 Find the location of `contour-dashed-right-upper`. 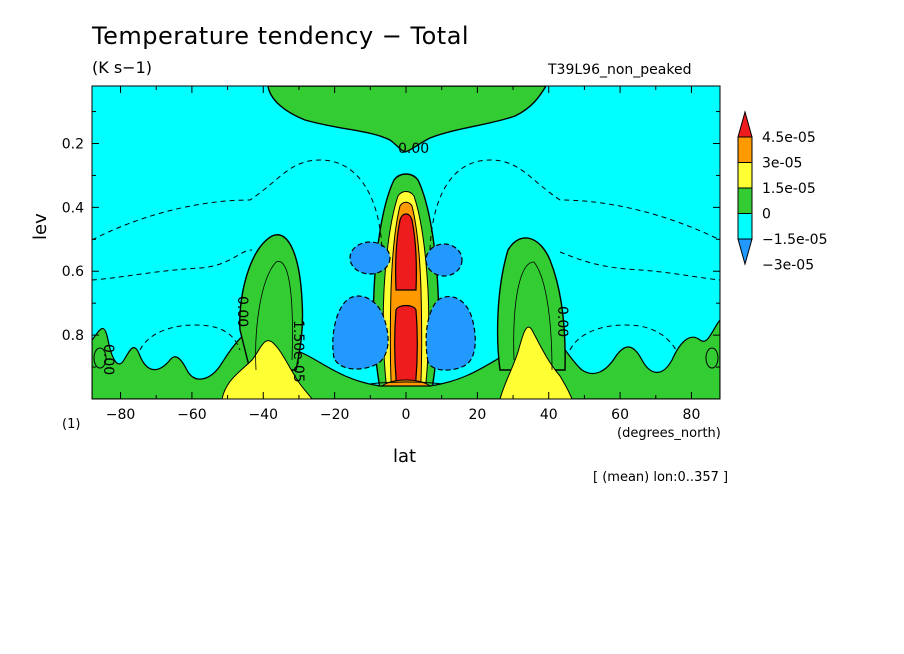

contour-dashed-right-upper is located at coordinates (574, 205).